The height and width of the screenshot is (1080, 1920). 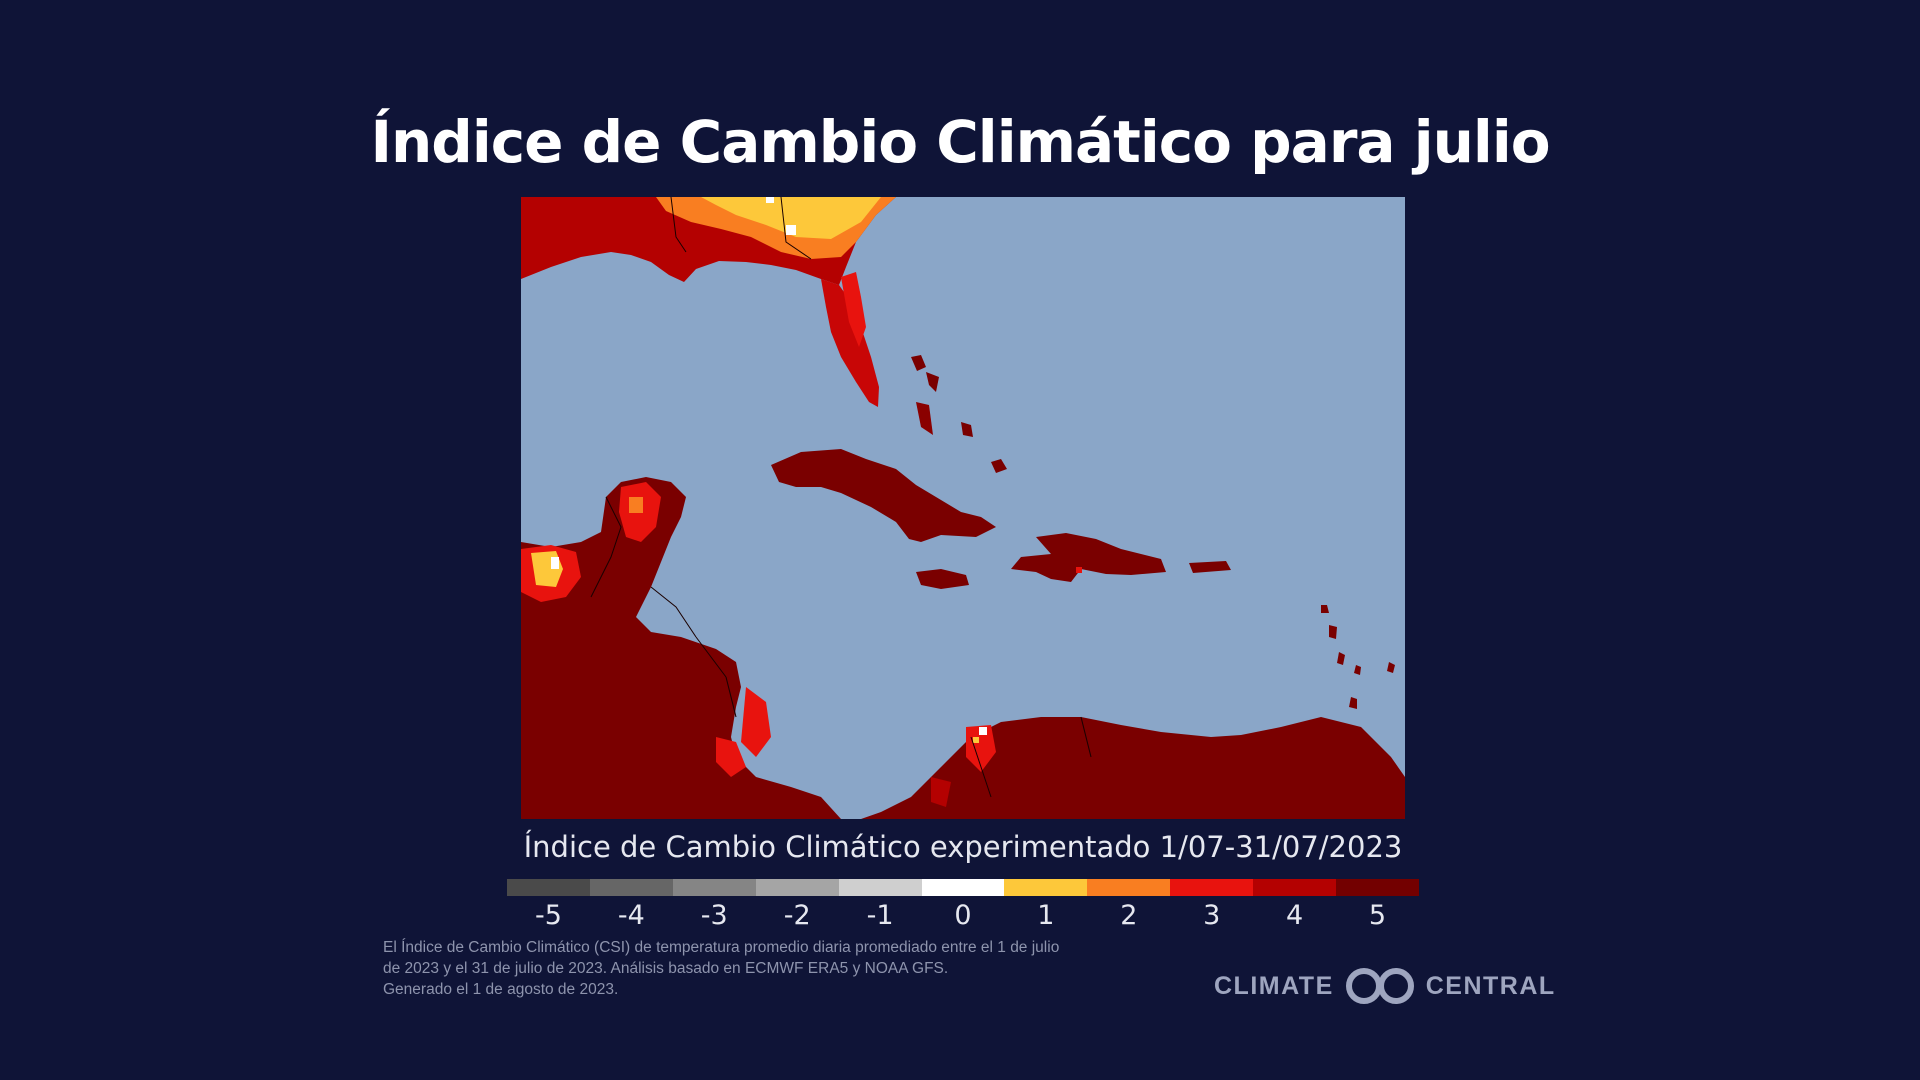 What do you see at coordinates (681, 648) in the screenshot?
I see `region-central-america` at bounding box center [681, 648].